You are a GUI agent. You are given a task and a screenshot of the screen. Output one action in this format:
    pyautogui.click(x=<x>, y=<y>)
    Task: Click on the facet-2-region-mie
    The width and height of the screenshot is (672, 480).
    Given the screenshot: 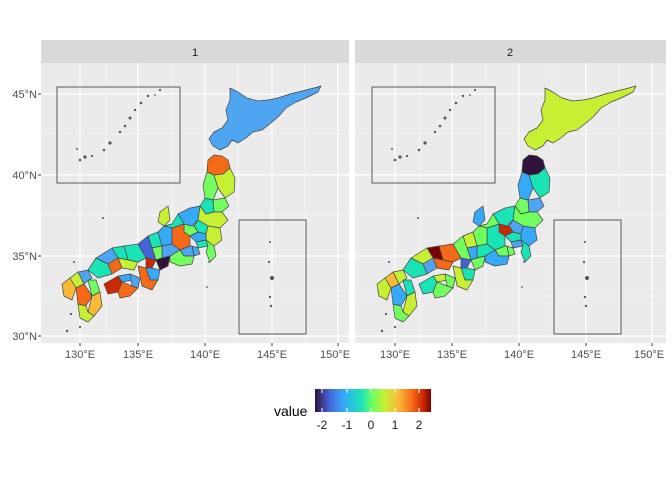 What is the action you would take?
    pyautogui.click(x=478, y=263)
    